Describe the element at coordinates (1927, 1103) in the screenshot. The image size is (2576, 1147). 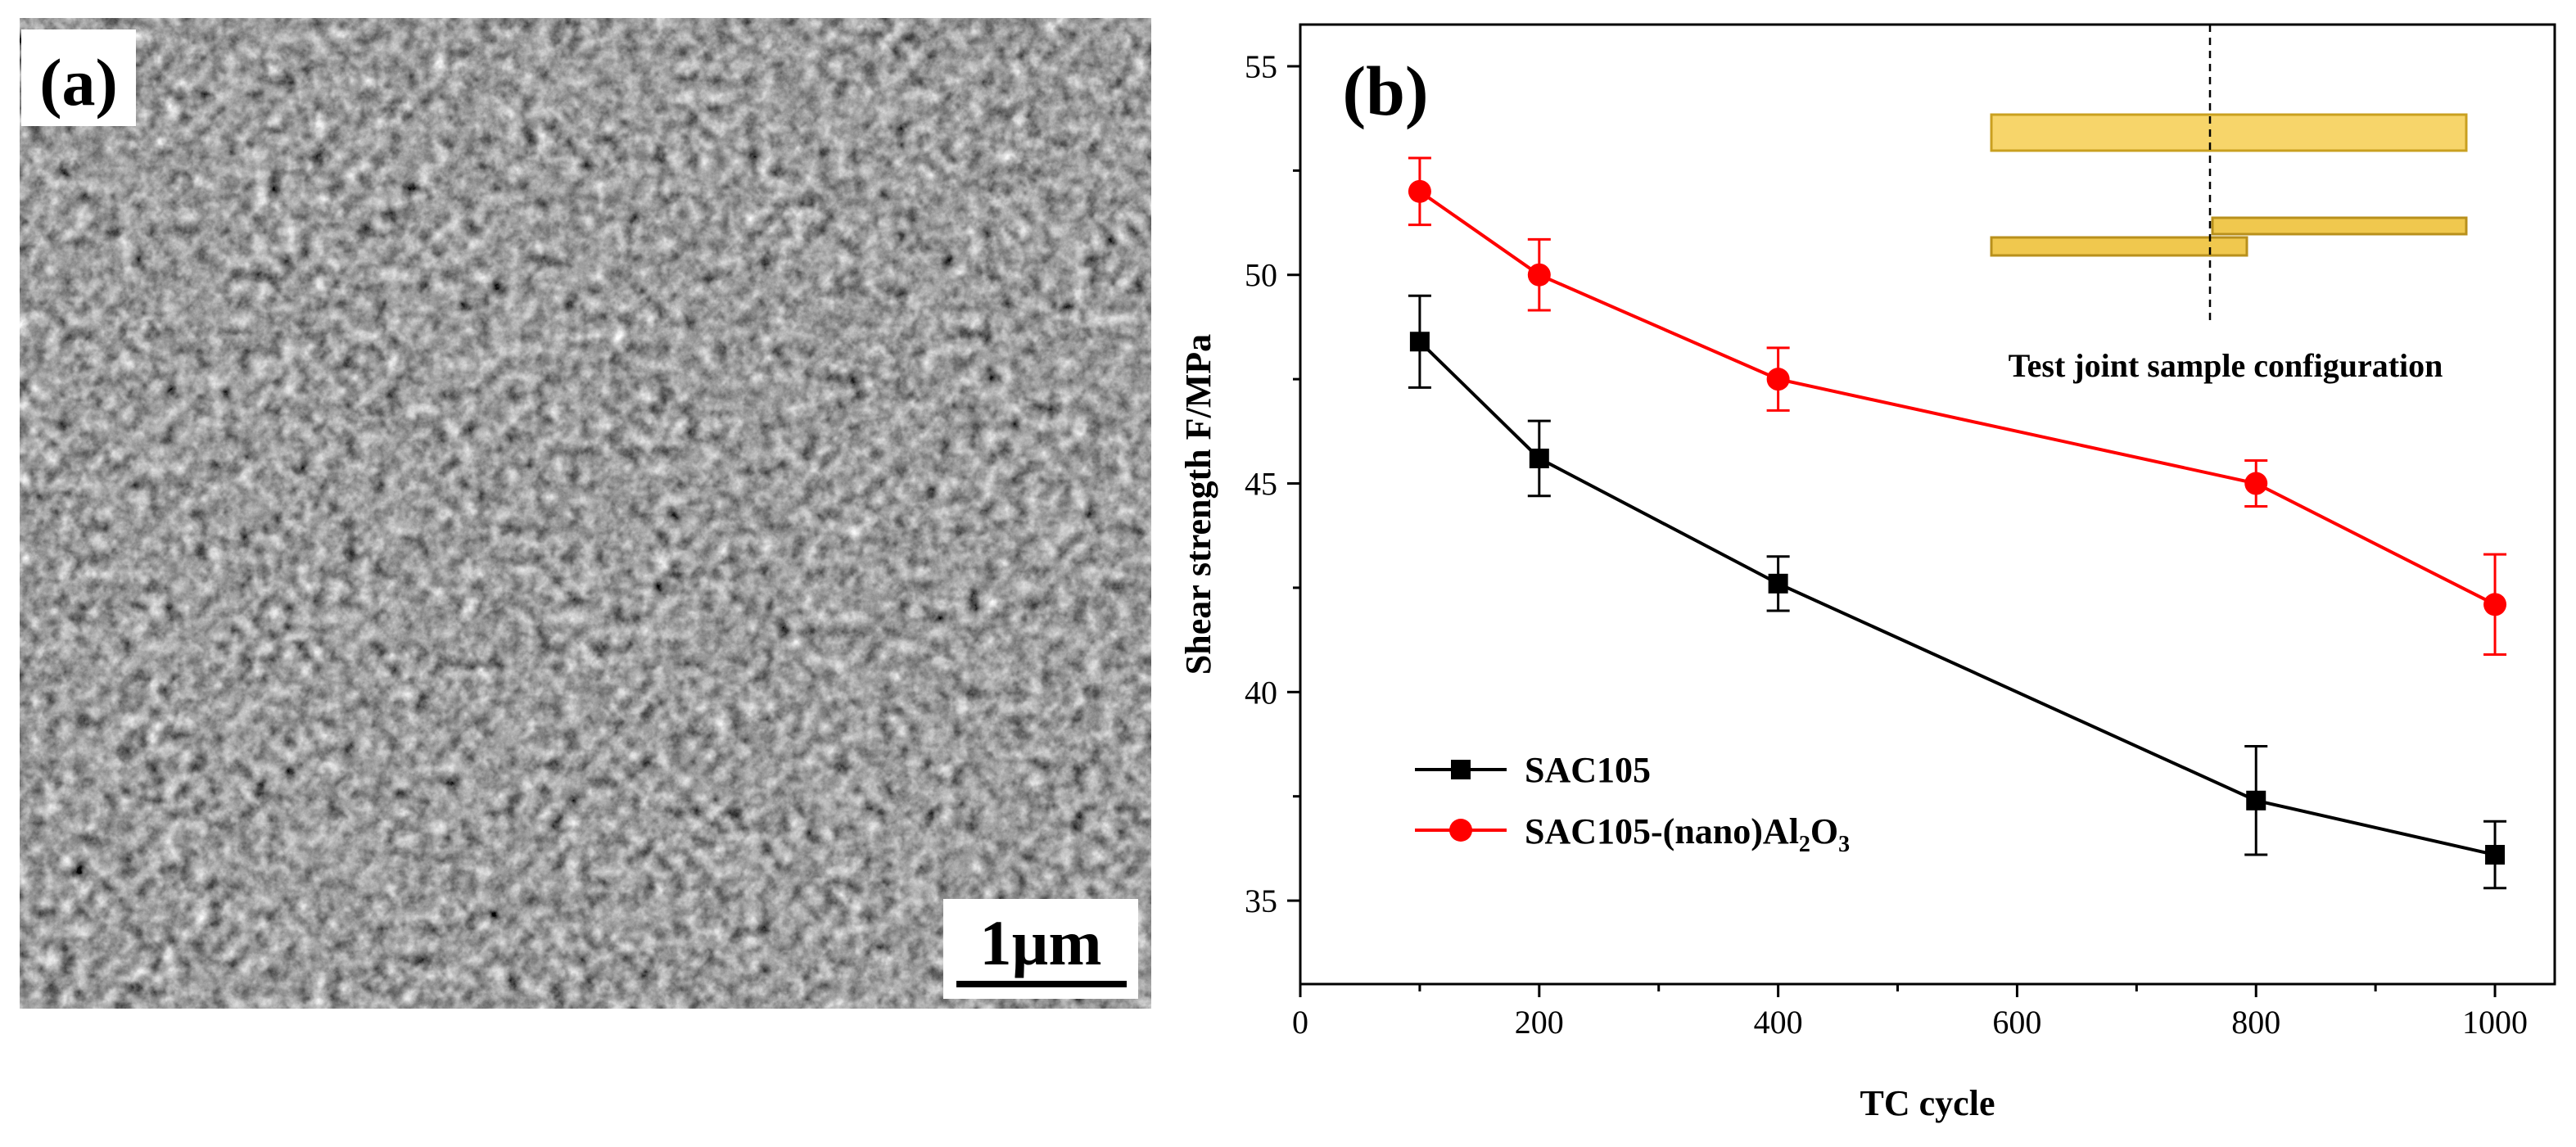
I see `x-axis-title: TC cycle` at that location.